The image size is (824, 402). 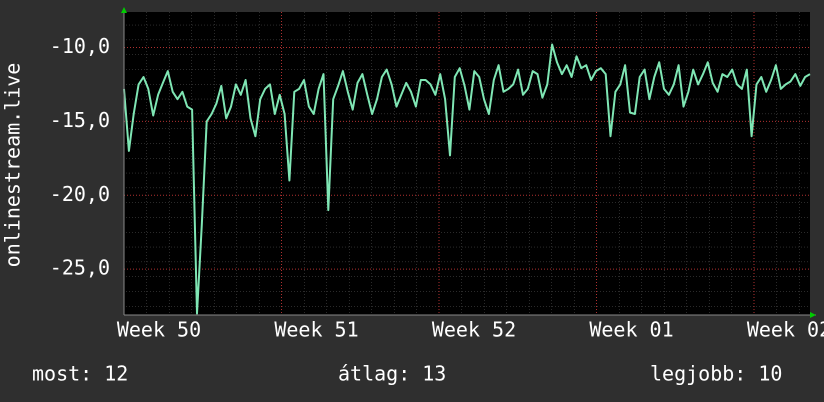 I want to click on x-tick-label: Week 01, so click(x=631, y=330).